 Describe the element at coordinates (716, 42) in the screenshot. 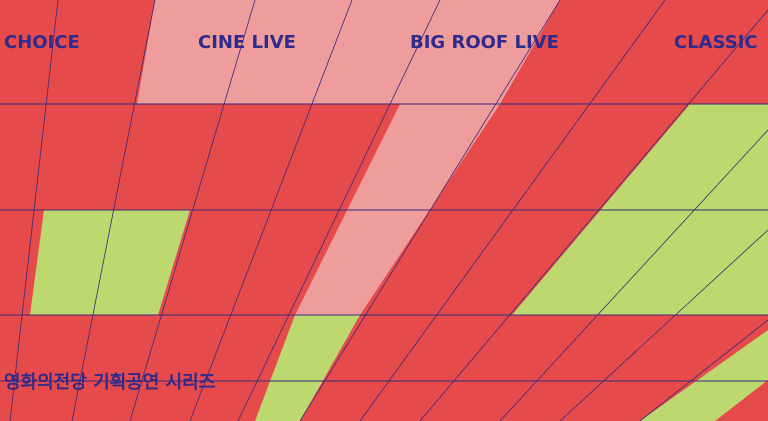

I see `category-classic: CLASSIC` at that location.